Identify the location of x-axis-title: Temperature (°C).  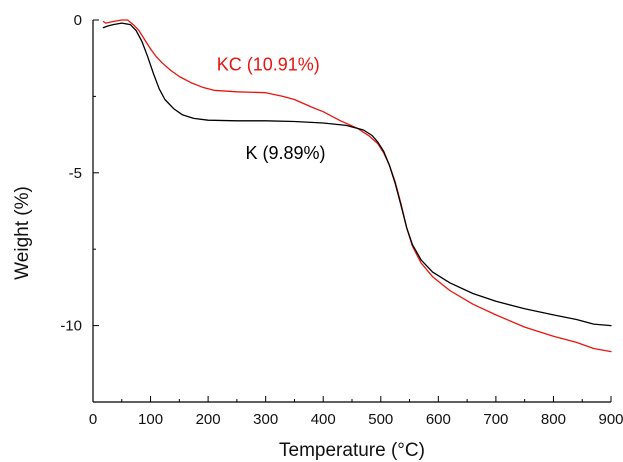
(352, 450).